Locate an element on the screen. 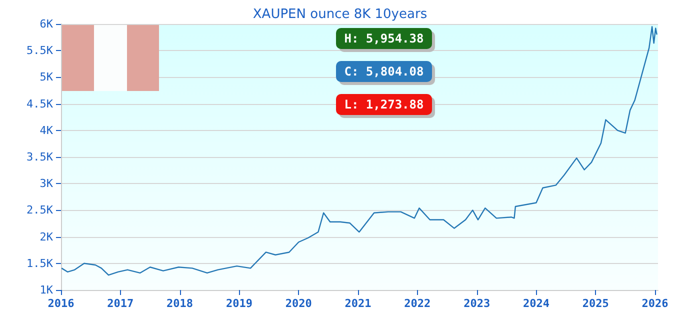  x-tick-label: 2023 is located at coordinates (477, 303).